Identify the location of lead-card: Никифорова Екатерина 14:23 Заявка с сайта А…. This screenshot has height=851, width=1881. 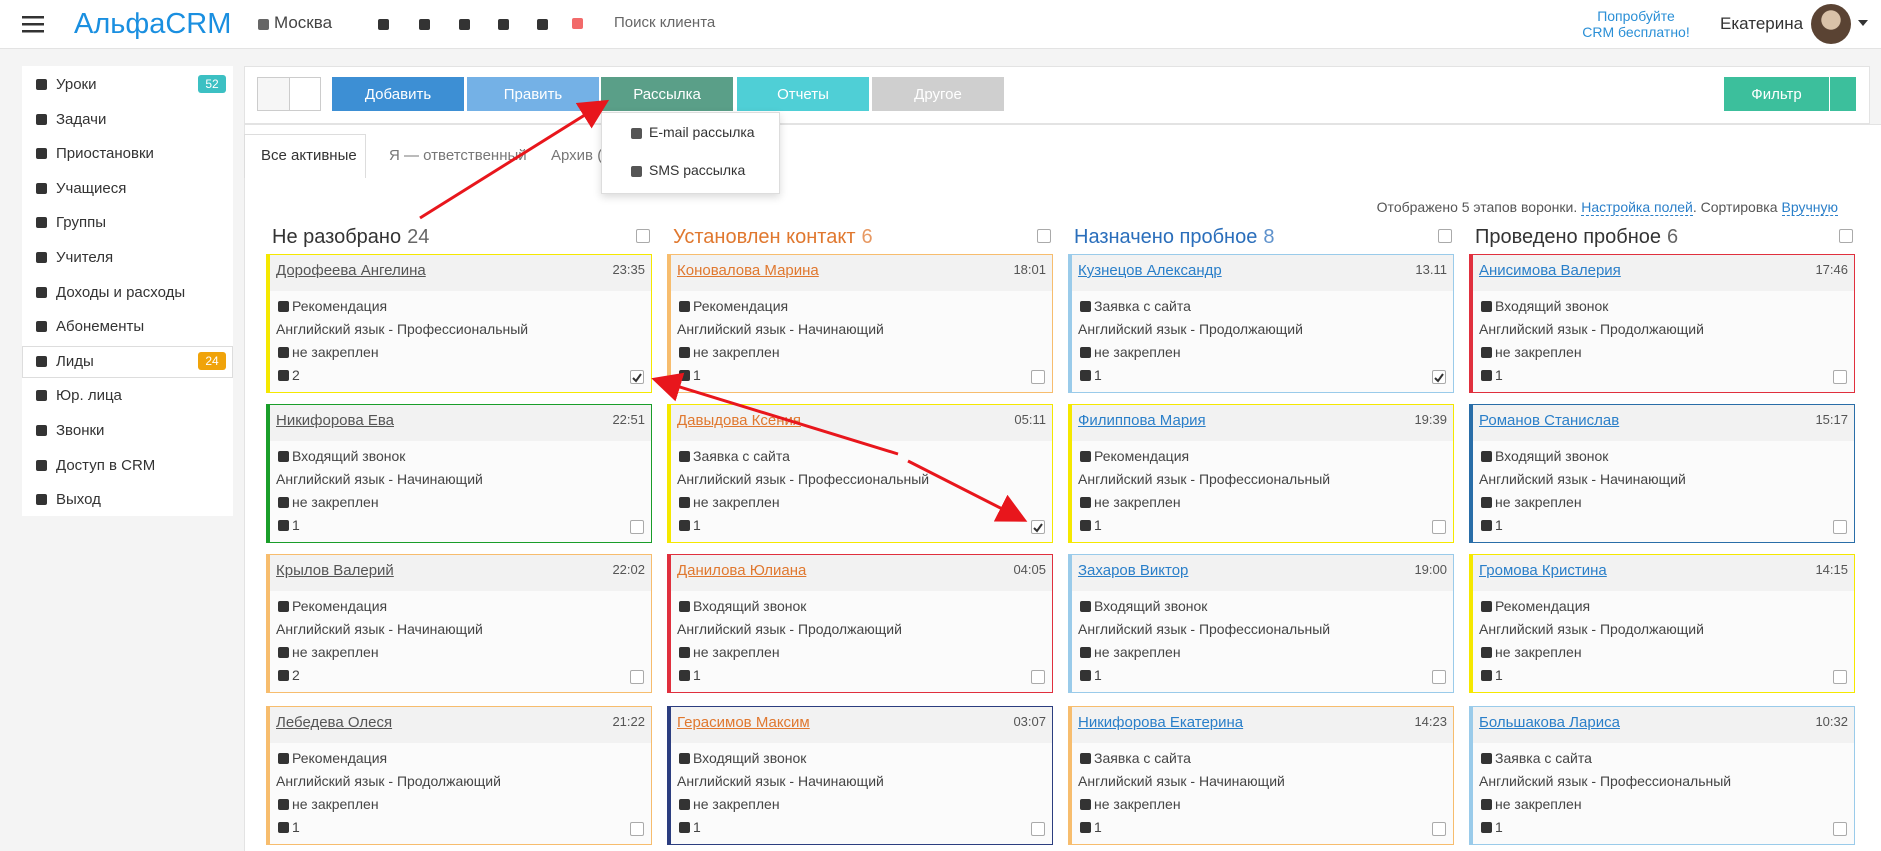
(1261, 775).